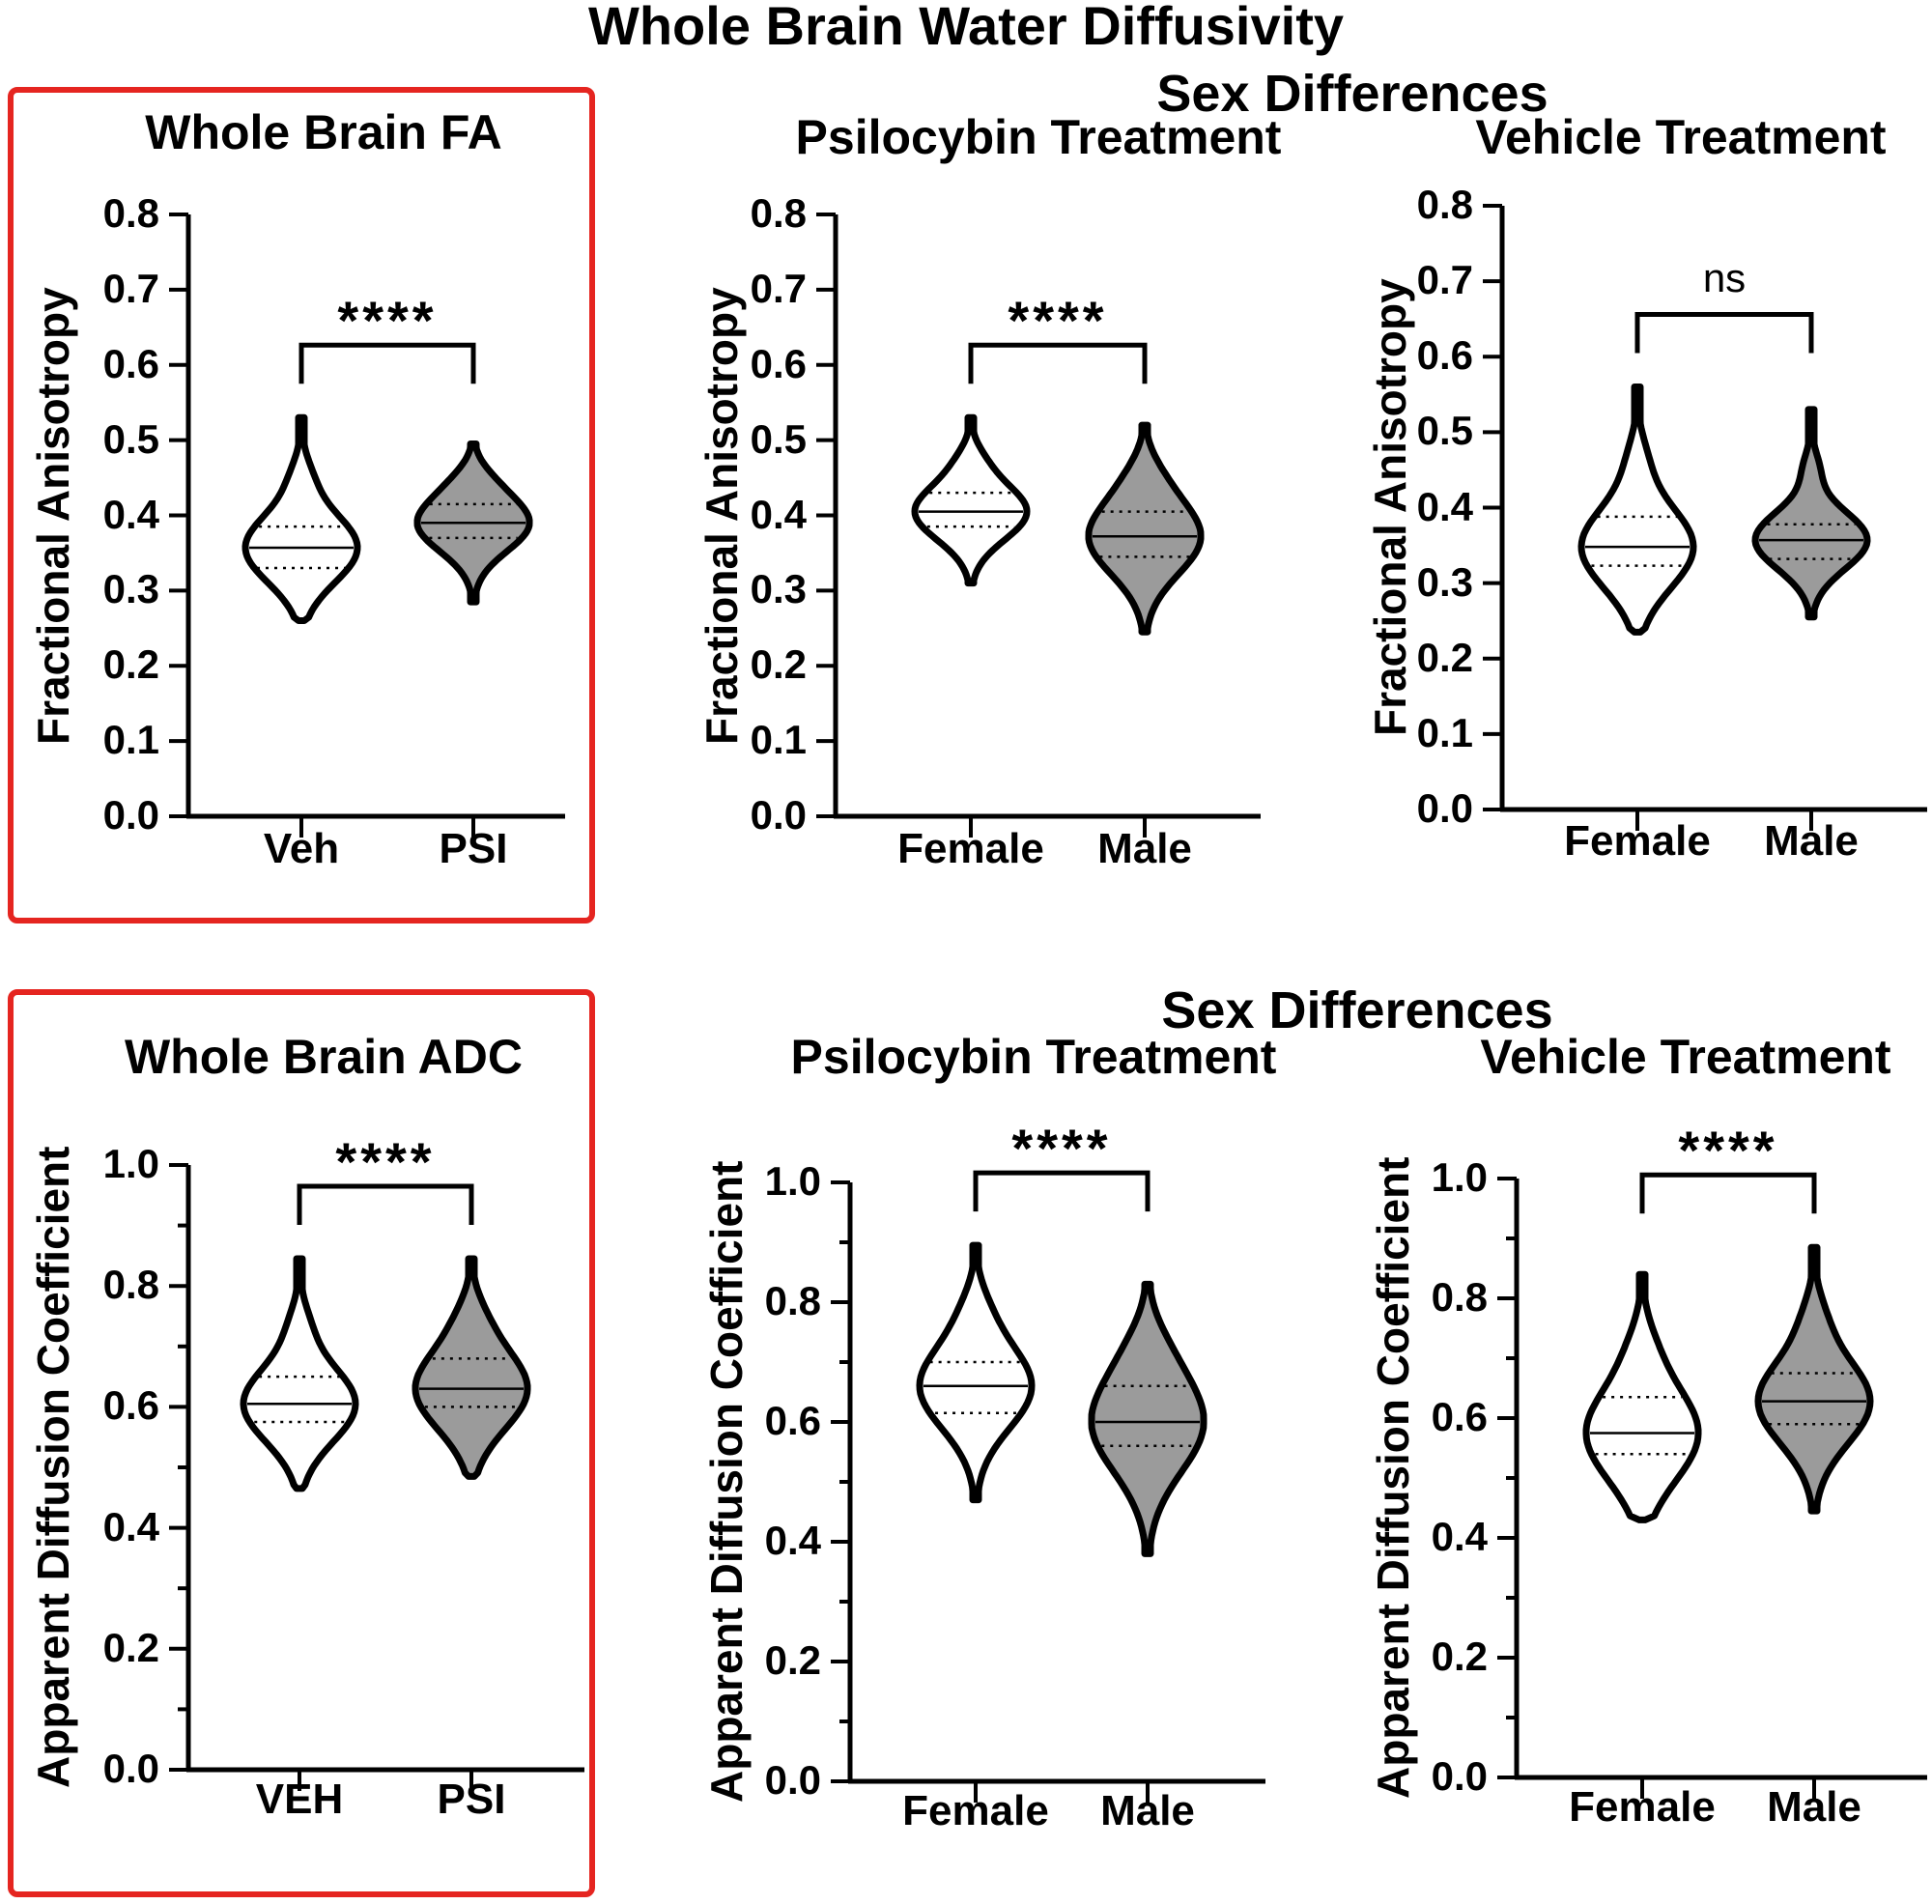 This screenshot has height=1904, width=1932. I want to click on highlight-box-fa, so click(301, 505).